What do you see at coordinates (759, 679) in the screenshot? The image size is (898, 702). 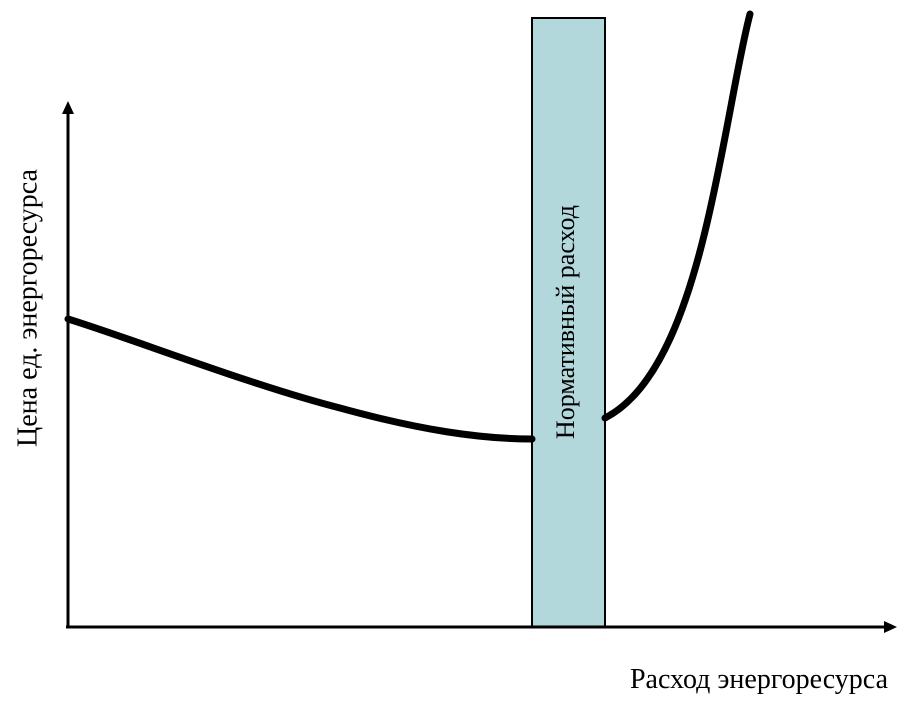 I see `x-axis-label: Расход энергоресурса` at bounding box center [759, 679].